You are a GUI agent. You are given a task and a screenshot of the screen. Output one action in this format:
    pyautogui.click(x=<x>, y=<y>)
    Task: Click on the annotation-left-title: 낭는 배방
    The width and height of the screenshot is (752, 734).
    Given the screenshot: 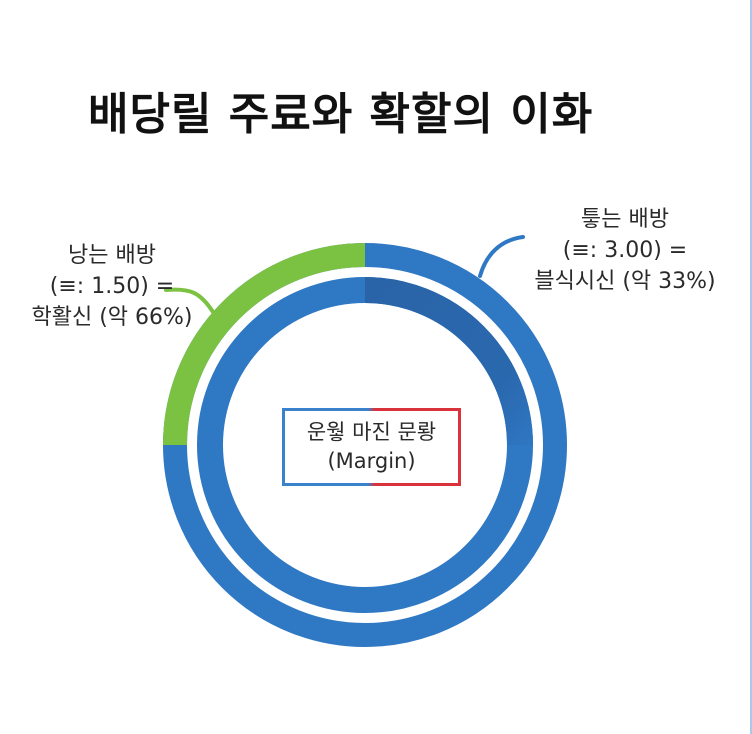 What is the action you would take?
    pyautogui.click(x=112, y=255)
    